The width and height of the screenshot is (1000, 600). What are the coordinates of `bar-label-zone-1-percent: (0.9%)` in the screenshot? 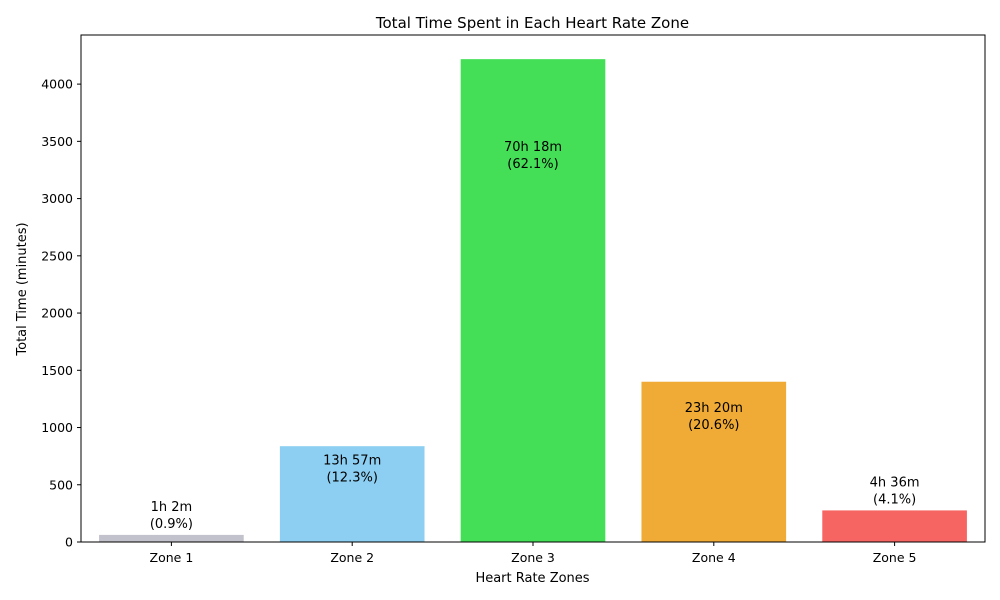 It's located at (171, 524).